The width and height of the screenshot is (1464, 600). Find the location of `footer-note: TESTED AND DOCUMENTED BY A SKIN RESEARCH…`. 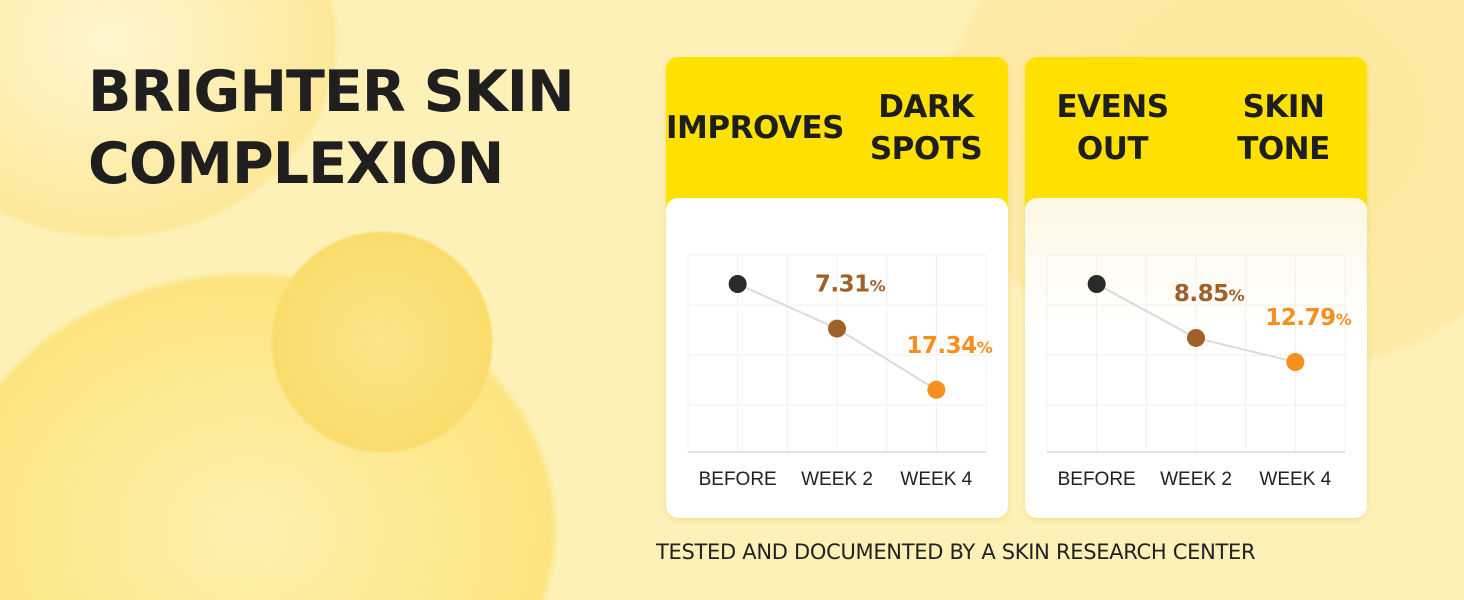

footer-note: TESTED AND DOCUMENTED BY A SKIN RESEARCH… is located at coordinates (956, 552).